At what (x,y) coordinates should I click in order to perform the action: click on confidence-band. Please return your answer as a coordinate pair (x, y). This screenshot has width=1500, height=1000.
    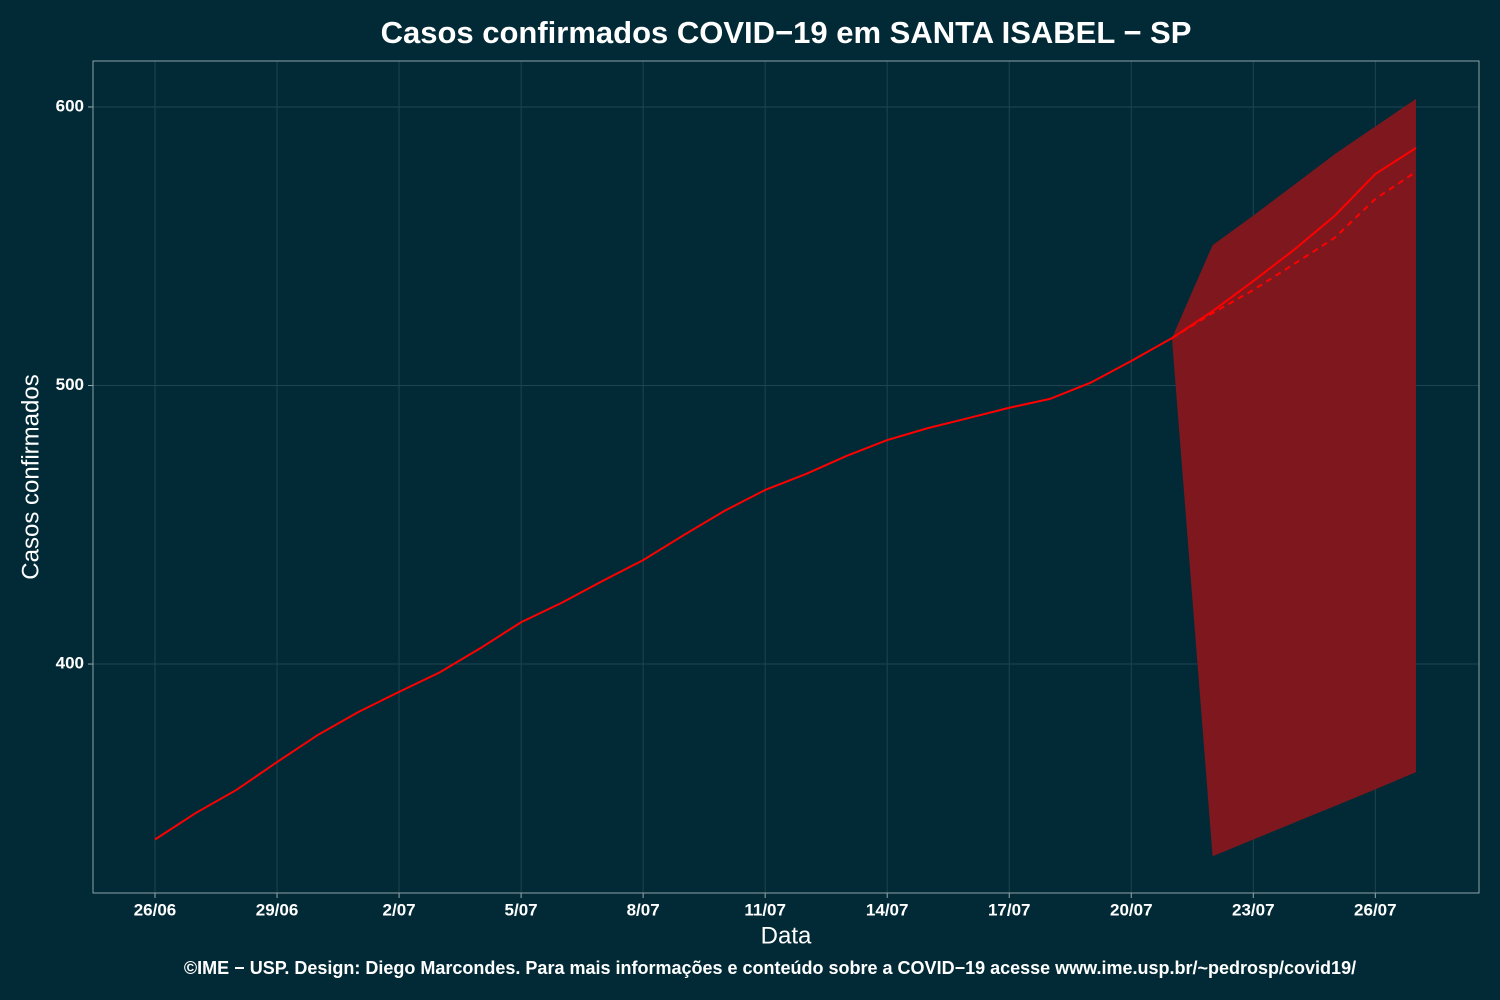
    Looking at the image, I should click on (1293, 477).